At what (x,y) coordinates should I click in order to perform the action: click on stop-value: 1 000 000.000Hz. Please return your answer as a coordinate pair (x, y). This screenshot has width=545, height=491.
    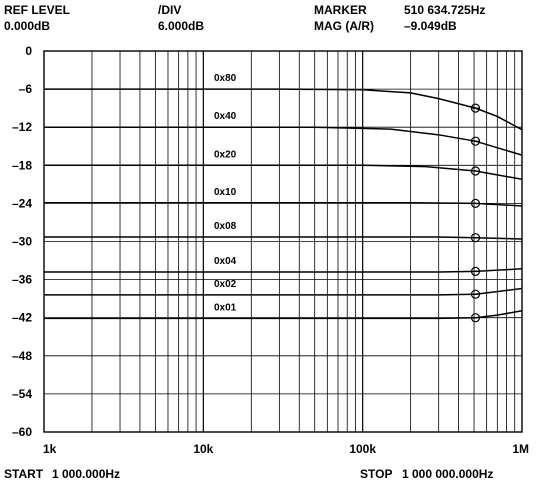
    Looking at the image, I should click on (448, 474).